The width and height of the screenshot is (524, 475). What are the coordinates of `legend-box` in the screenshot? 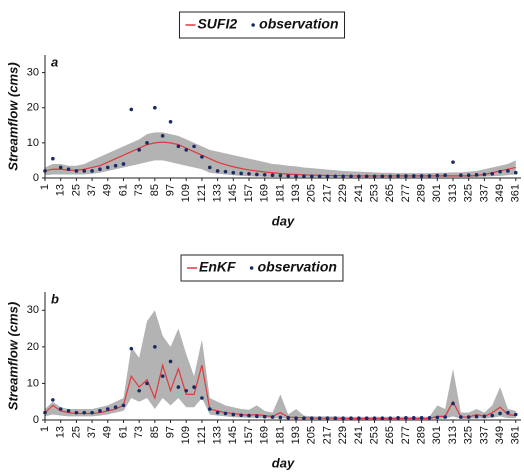 It's located at (262, 25).